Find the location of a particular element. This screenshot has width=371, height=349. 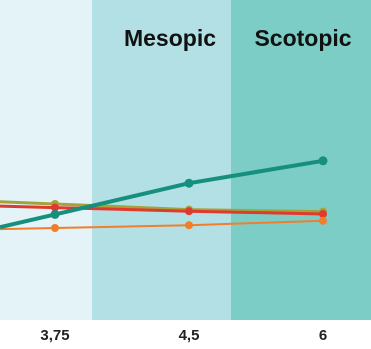

band-label-mesopic: Mesopic is located at coordinates (170, 38).